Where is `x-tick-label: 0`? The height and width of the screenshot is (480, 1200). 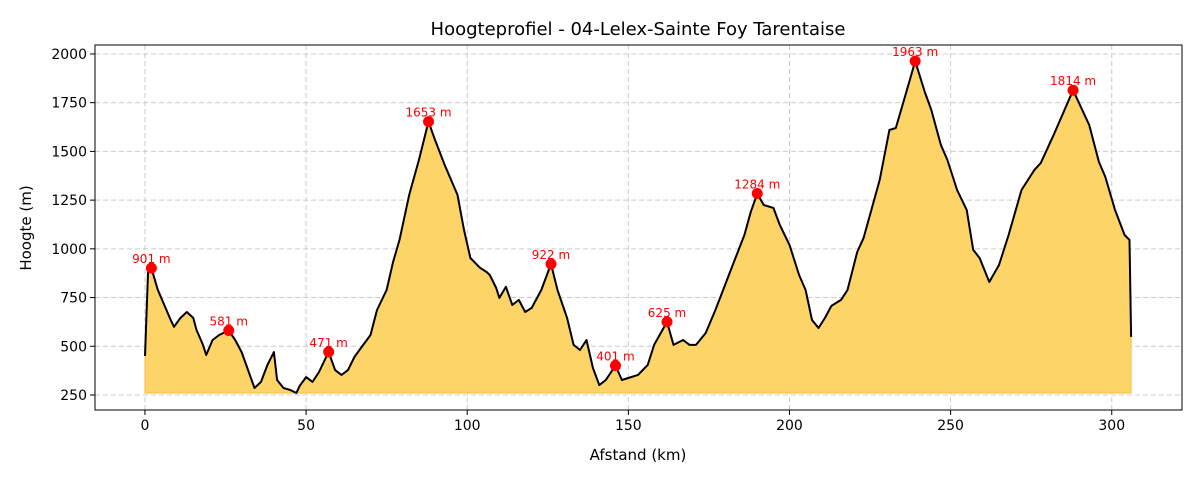
x-tick-label: 0 is located at coordinates (144, 426).